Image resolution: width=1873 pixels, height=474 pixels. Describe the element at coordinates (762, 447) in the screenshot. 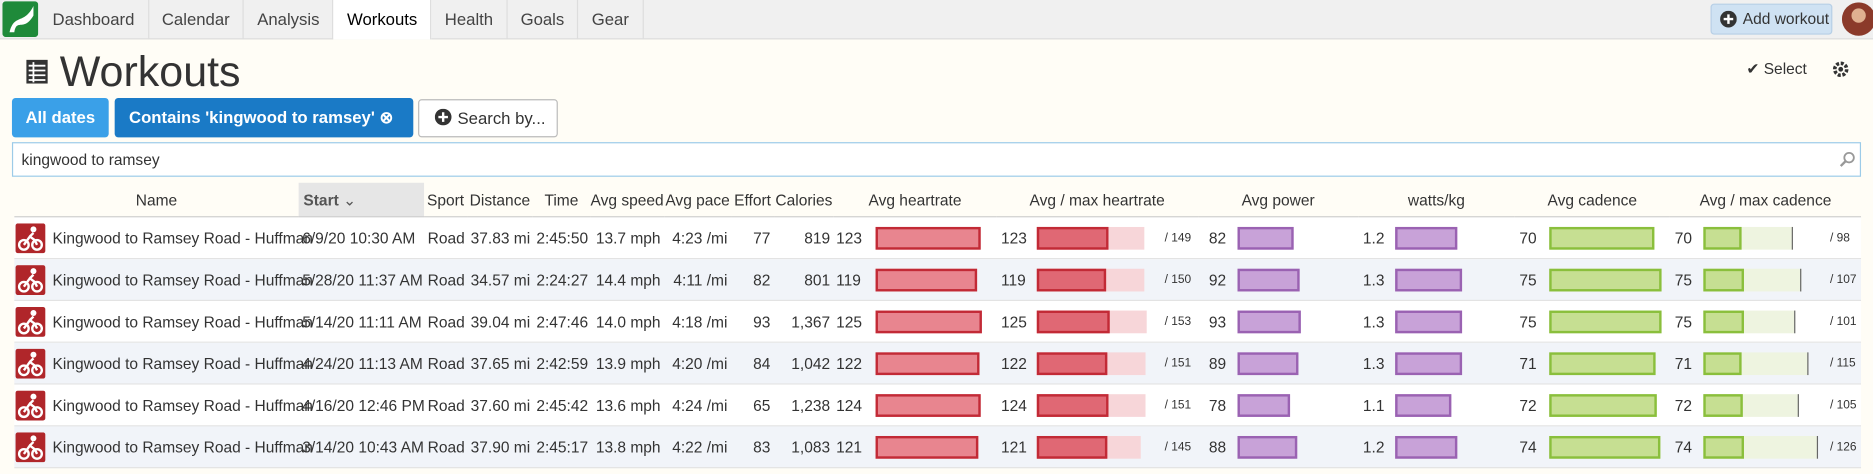

I see `cell-effort: 83` at that location.